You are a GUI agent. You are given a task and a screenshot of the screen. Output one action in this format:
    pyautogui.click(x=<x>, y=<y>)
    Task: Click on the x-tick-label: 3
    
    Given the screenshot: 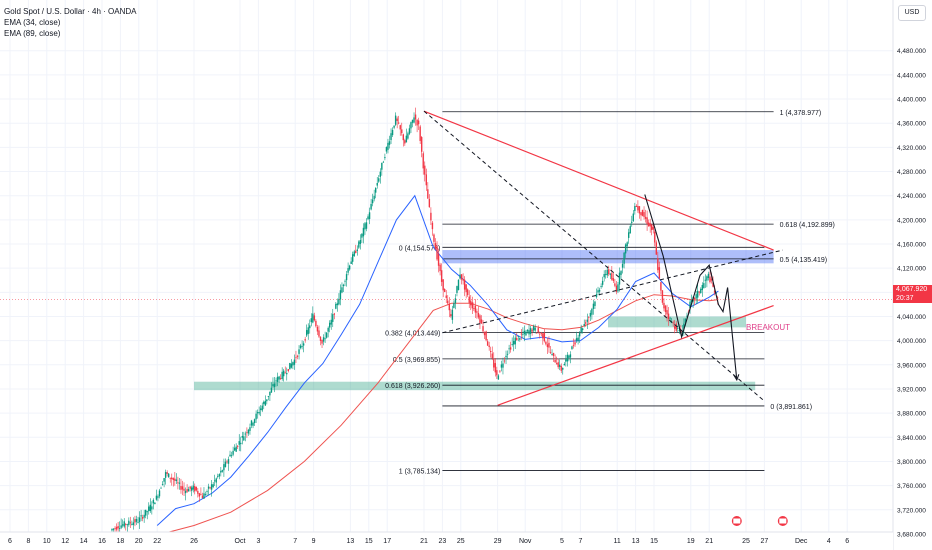 What is the action you would take?
    pyautogui.click(x=258, y=541)
    